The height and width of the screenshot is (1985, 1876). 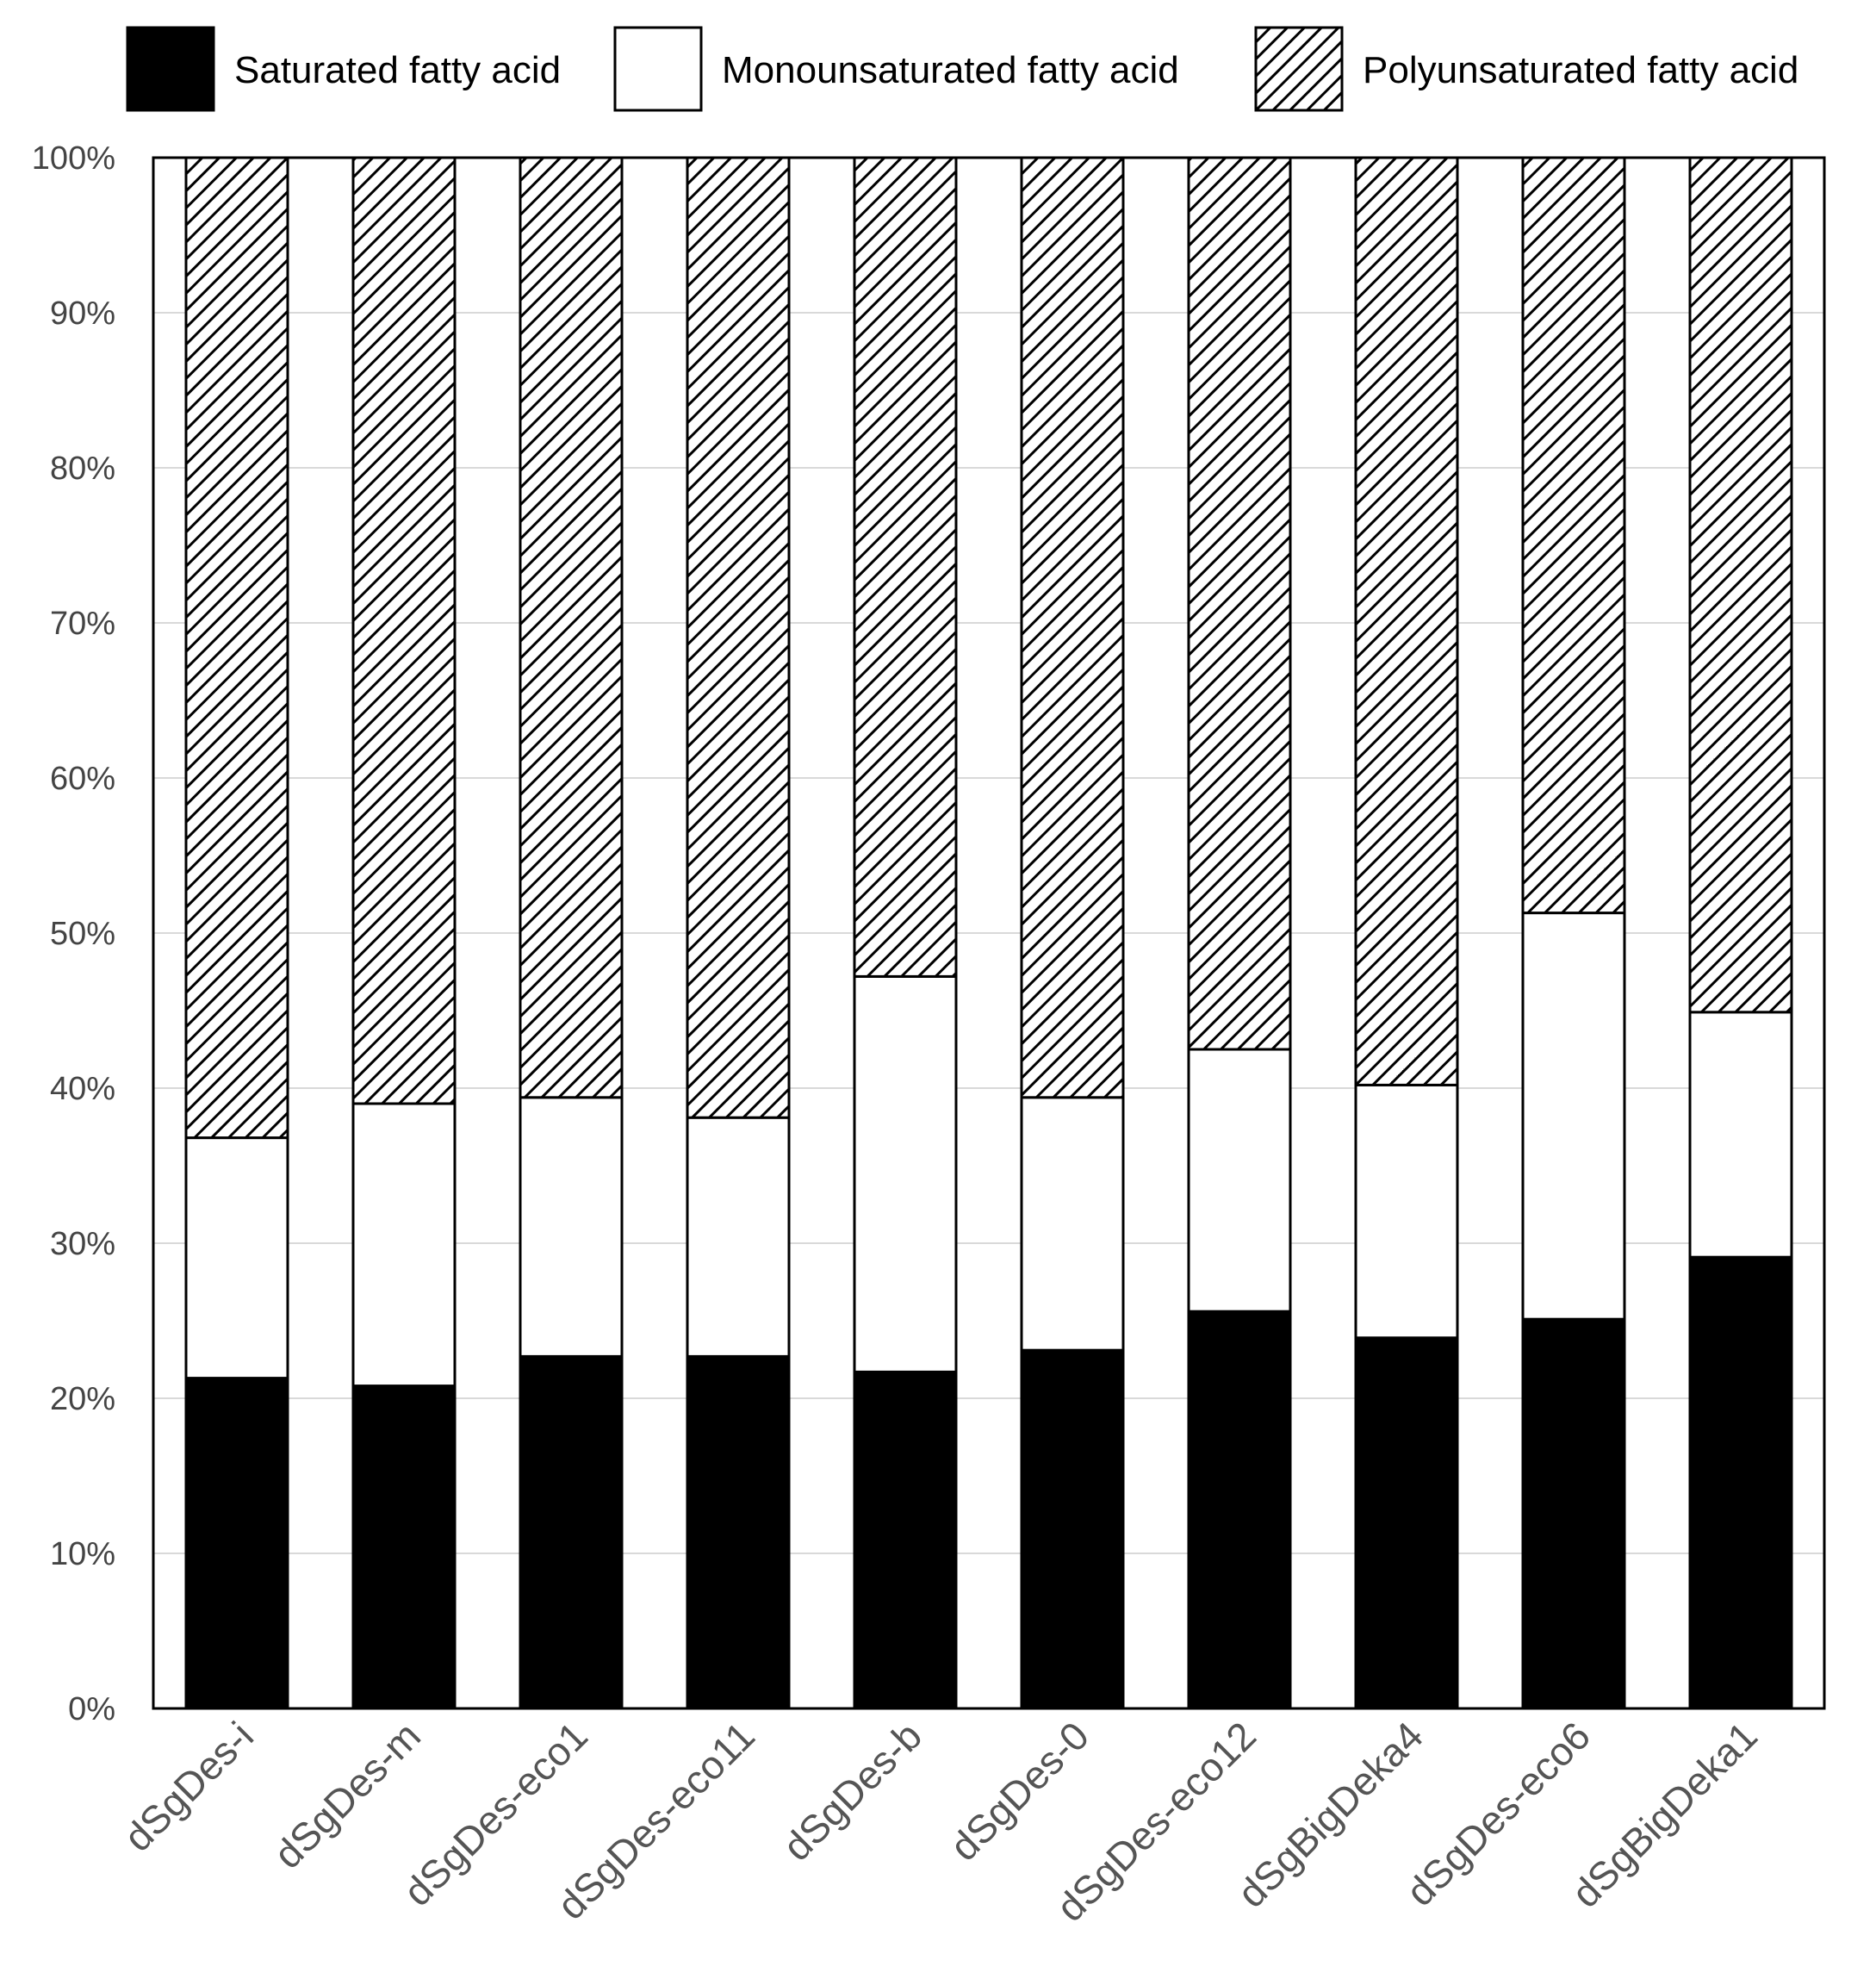 I want to click on y-tick-label: 70%, so click(x=82, y=624).